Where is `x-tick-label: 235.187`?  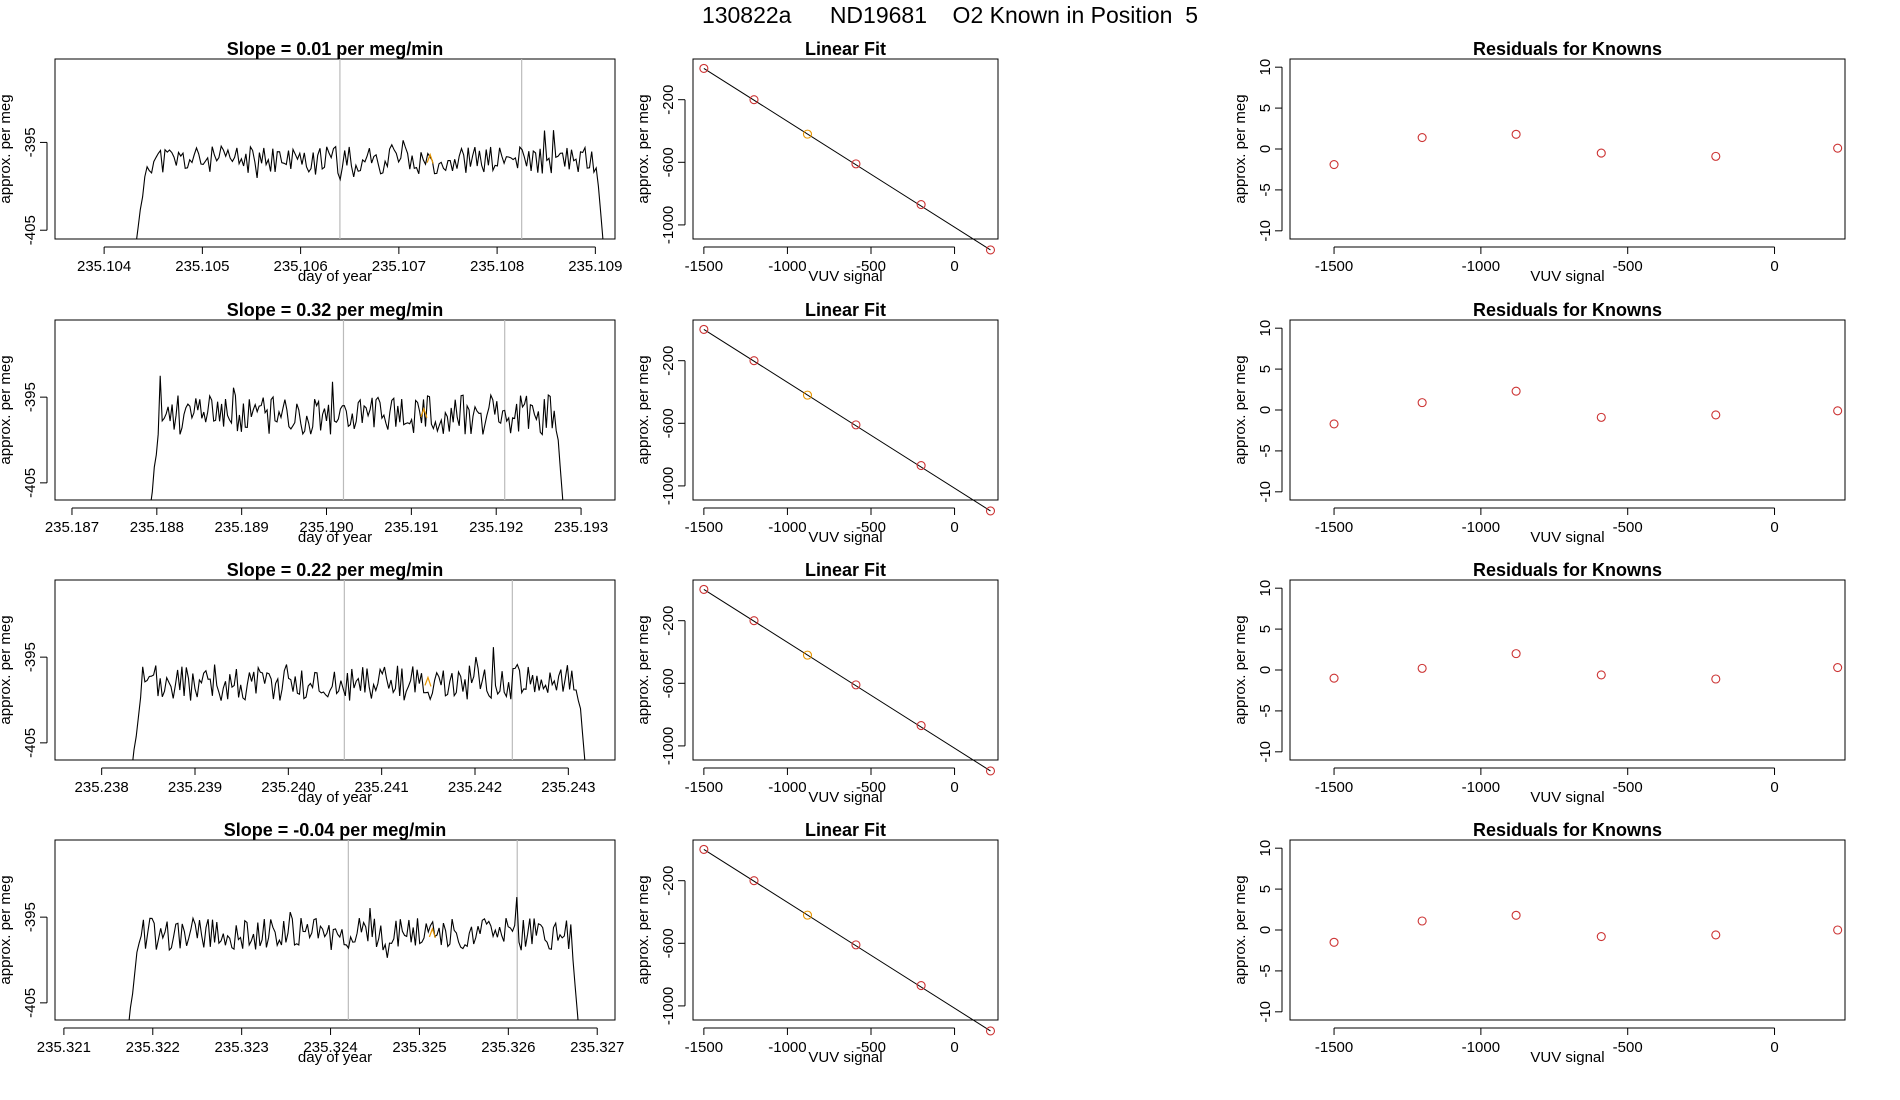 x-tick-label: 235.187 is located at coordinates (72, 527).